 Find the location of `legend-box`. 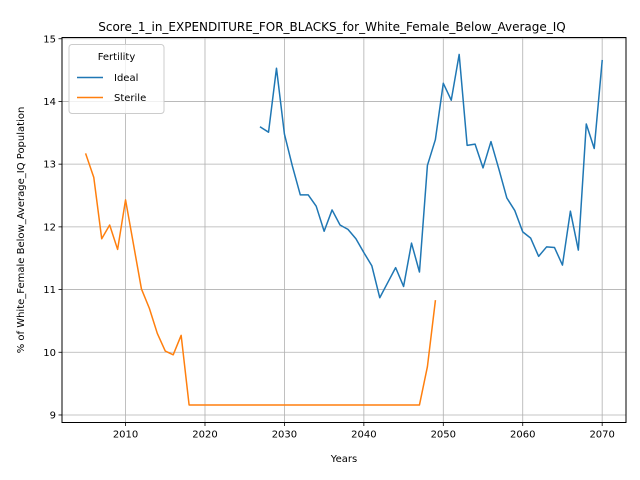

legend-box is located at coordinates (116, 79).